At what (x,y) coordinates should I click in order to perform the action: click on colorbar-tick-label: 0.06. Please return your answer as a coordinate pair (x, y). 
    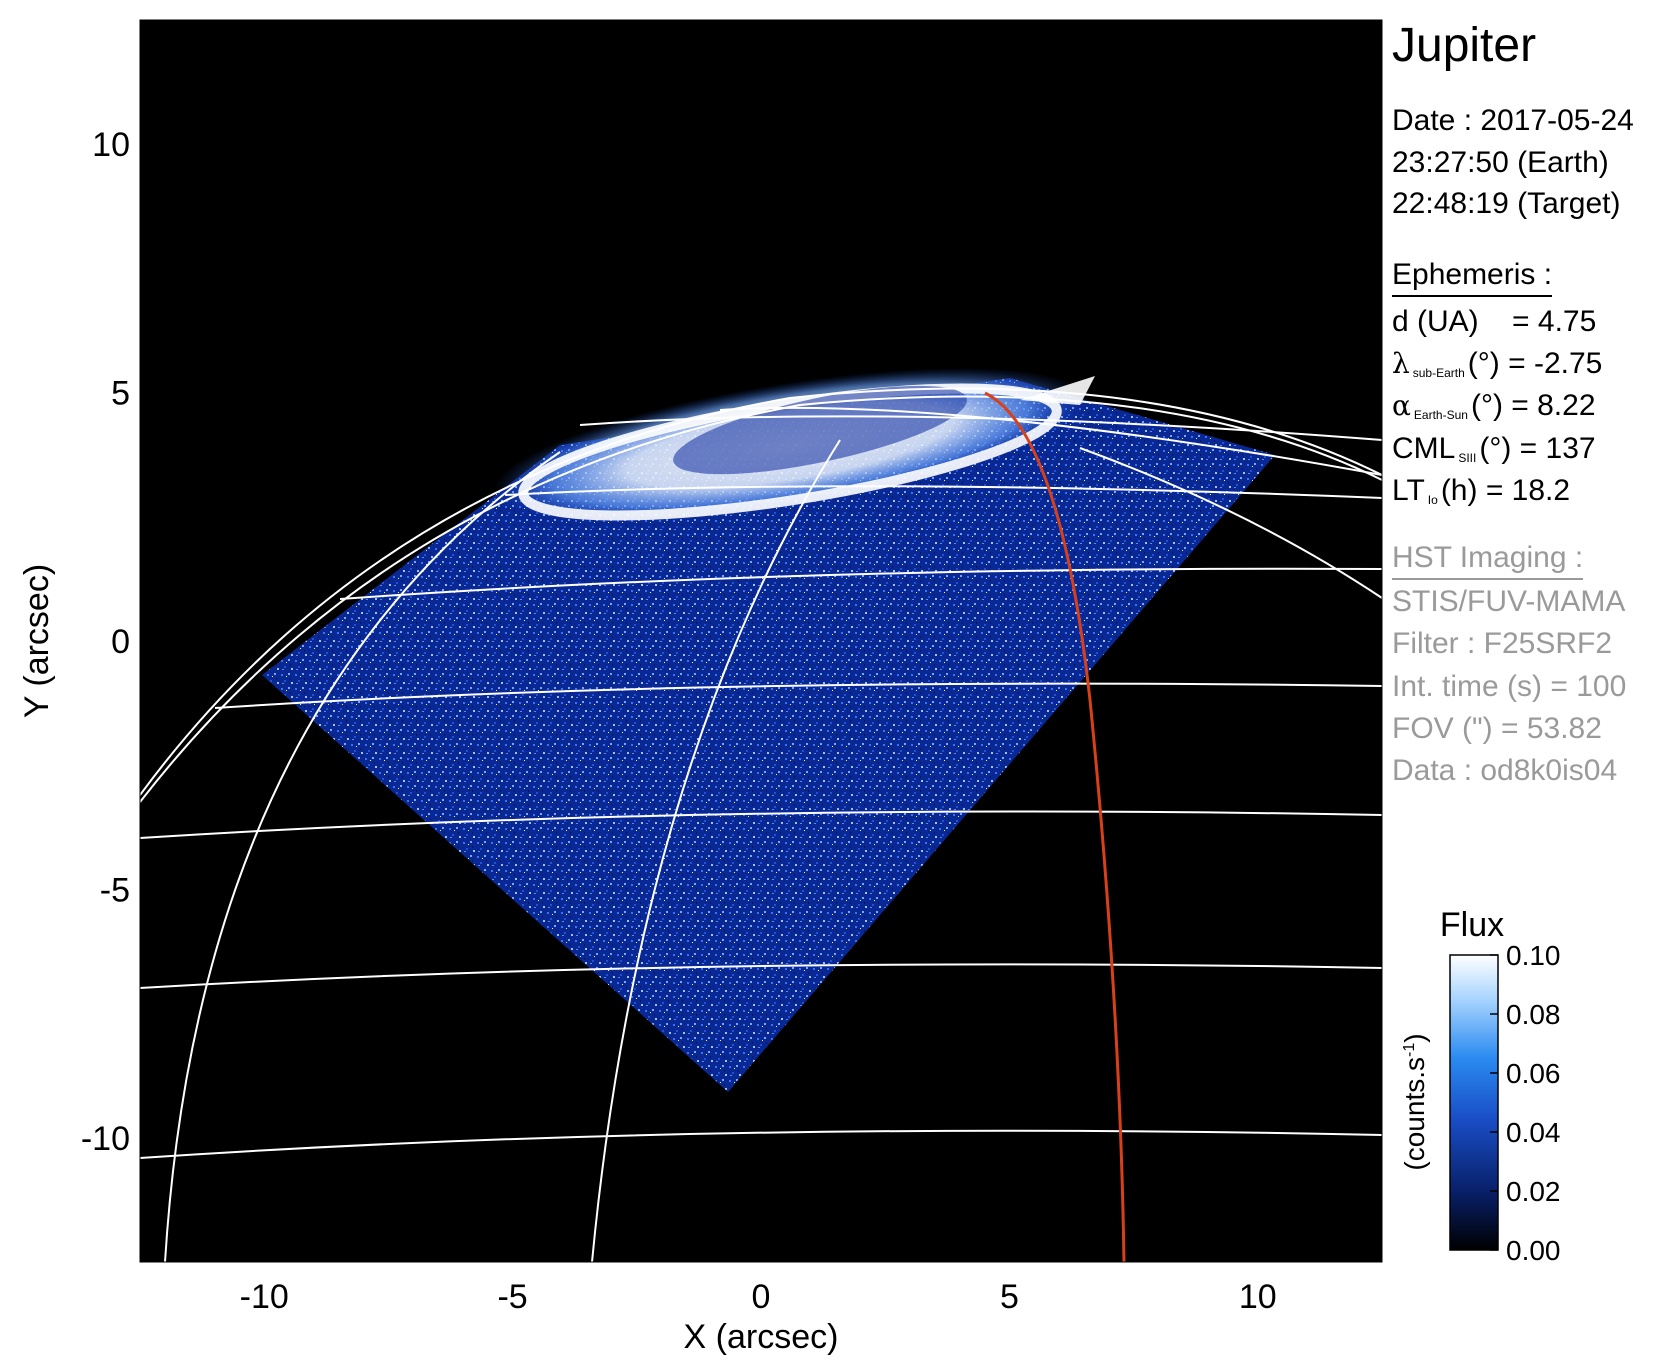
    Looking at the image, I should click on (1533, 1073).